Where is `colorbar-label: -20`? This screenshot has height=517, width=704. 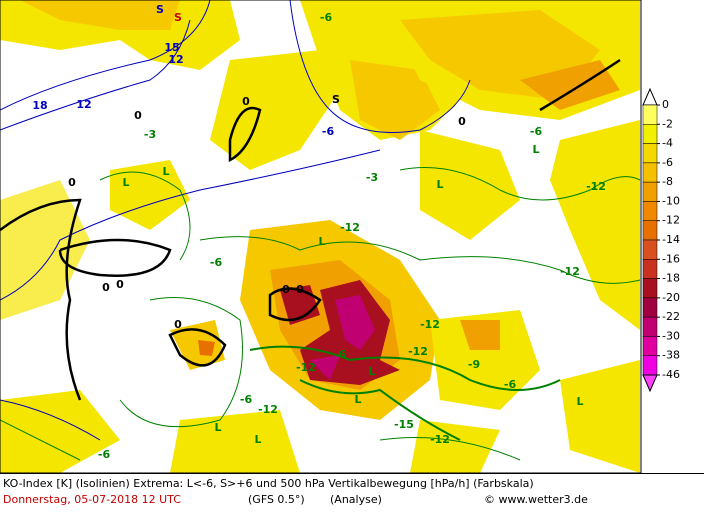 colorbar-label: -20 is located at coordinates (671, 297).